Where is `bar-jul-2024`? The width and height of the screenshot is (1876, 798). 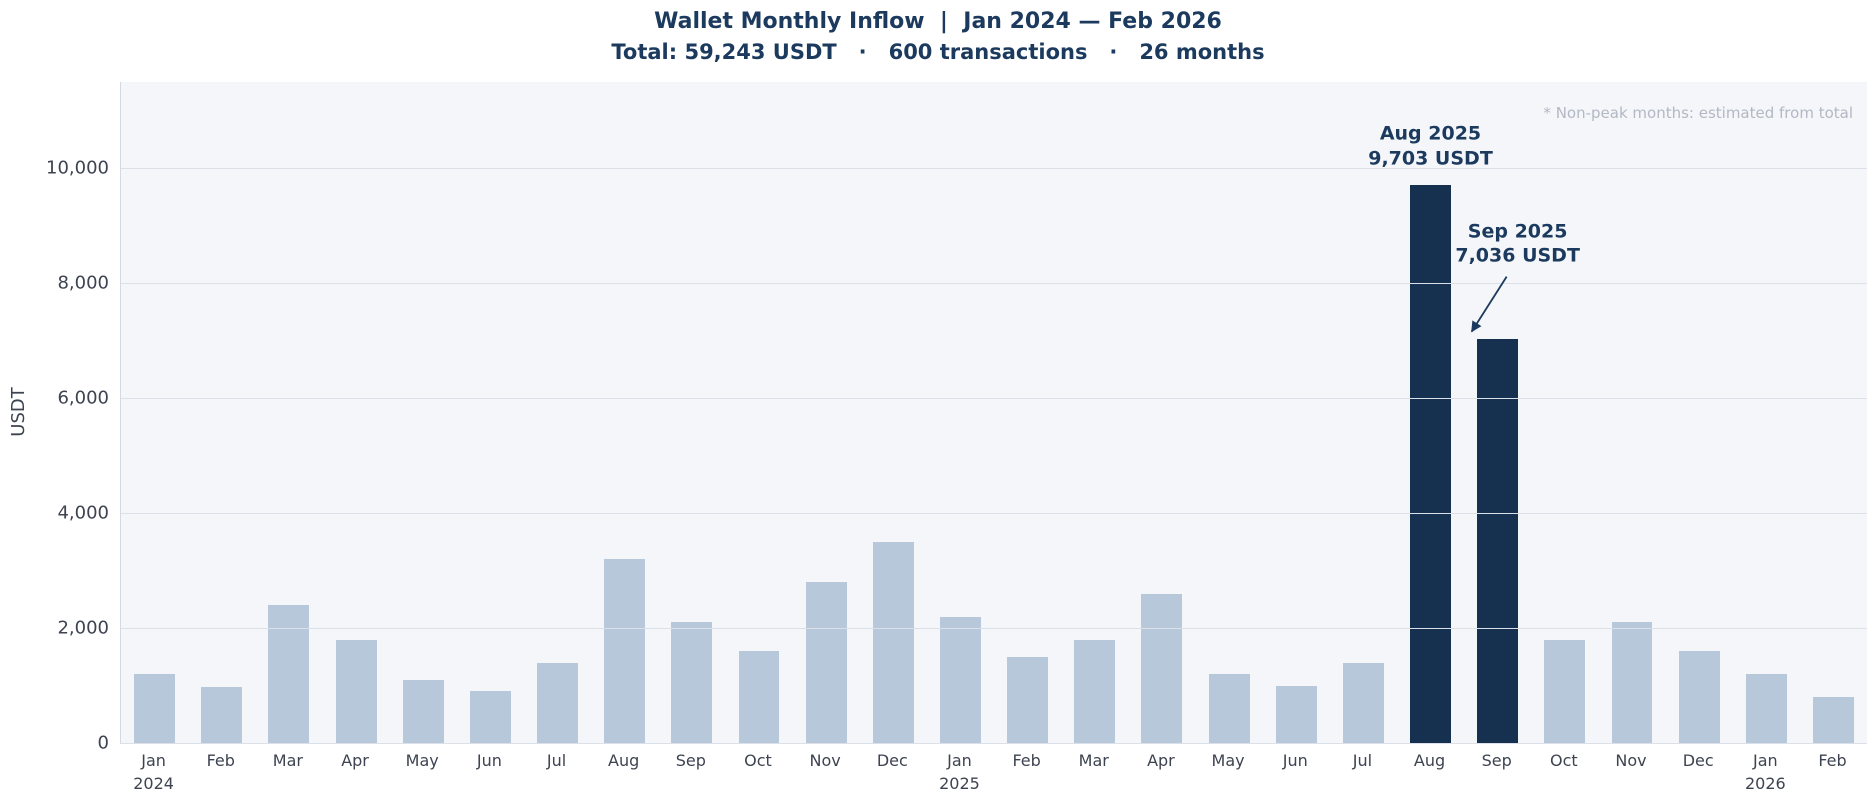
bar-jul-2024 is located at coordinates (557, 702).